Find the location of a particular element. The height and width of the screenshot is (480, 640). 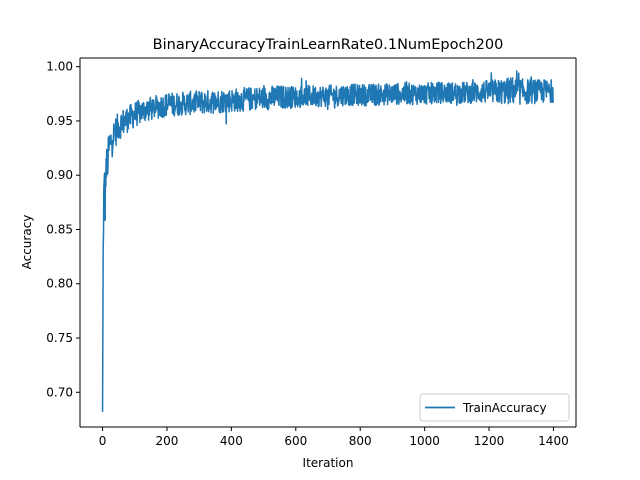

x-tick-label: 200 is located at coordinates (167, 441).